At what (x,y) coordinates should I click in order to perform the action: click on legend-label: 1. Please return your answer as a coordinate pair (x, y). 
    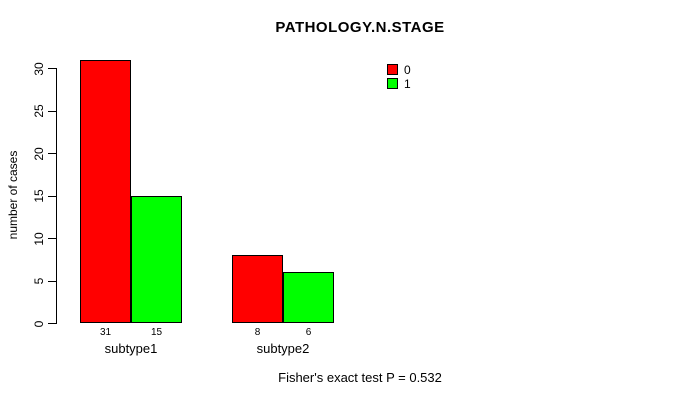
    Looking at the image, I should click on (407, 83).